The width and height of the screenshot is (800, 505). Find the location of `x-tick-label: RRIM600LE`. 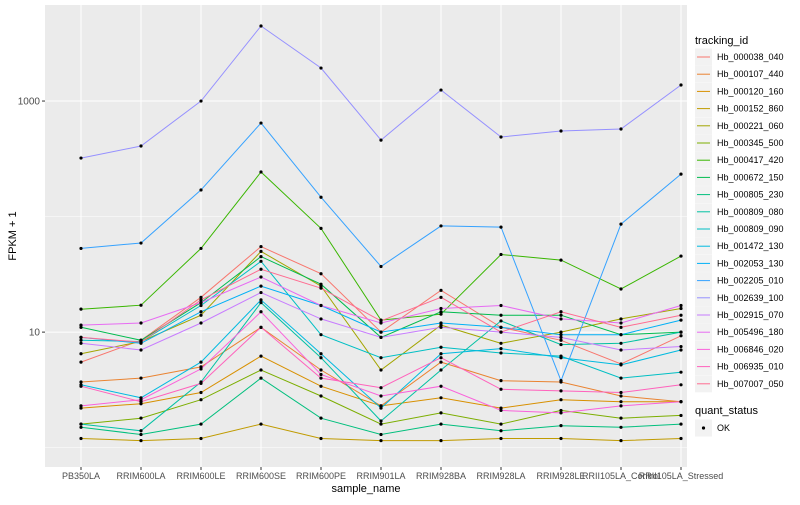

x-tick-label: RRIM600LE is located at coordinates (200, 476).